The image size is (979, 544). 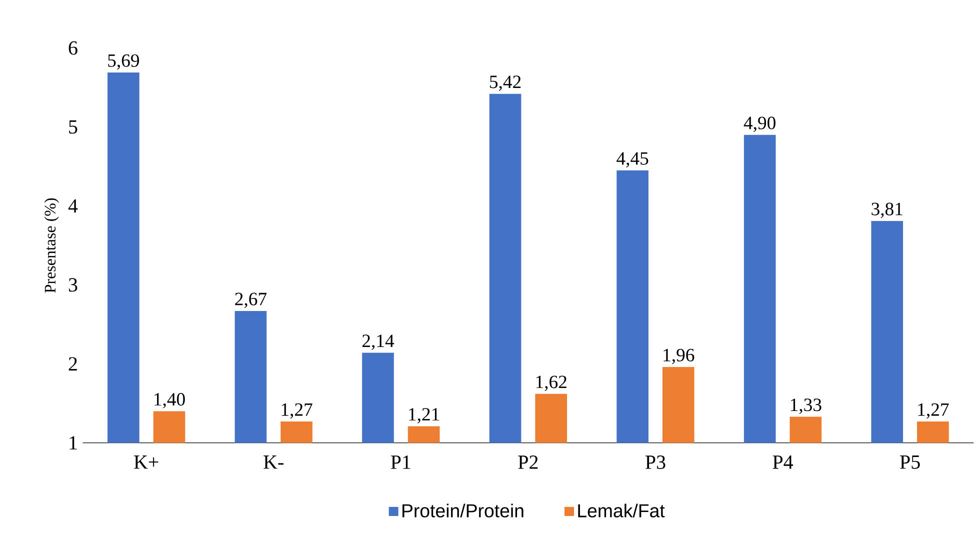 I want to click on data-label: 2,14, so click(x=378, y=342).